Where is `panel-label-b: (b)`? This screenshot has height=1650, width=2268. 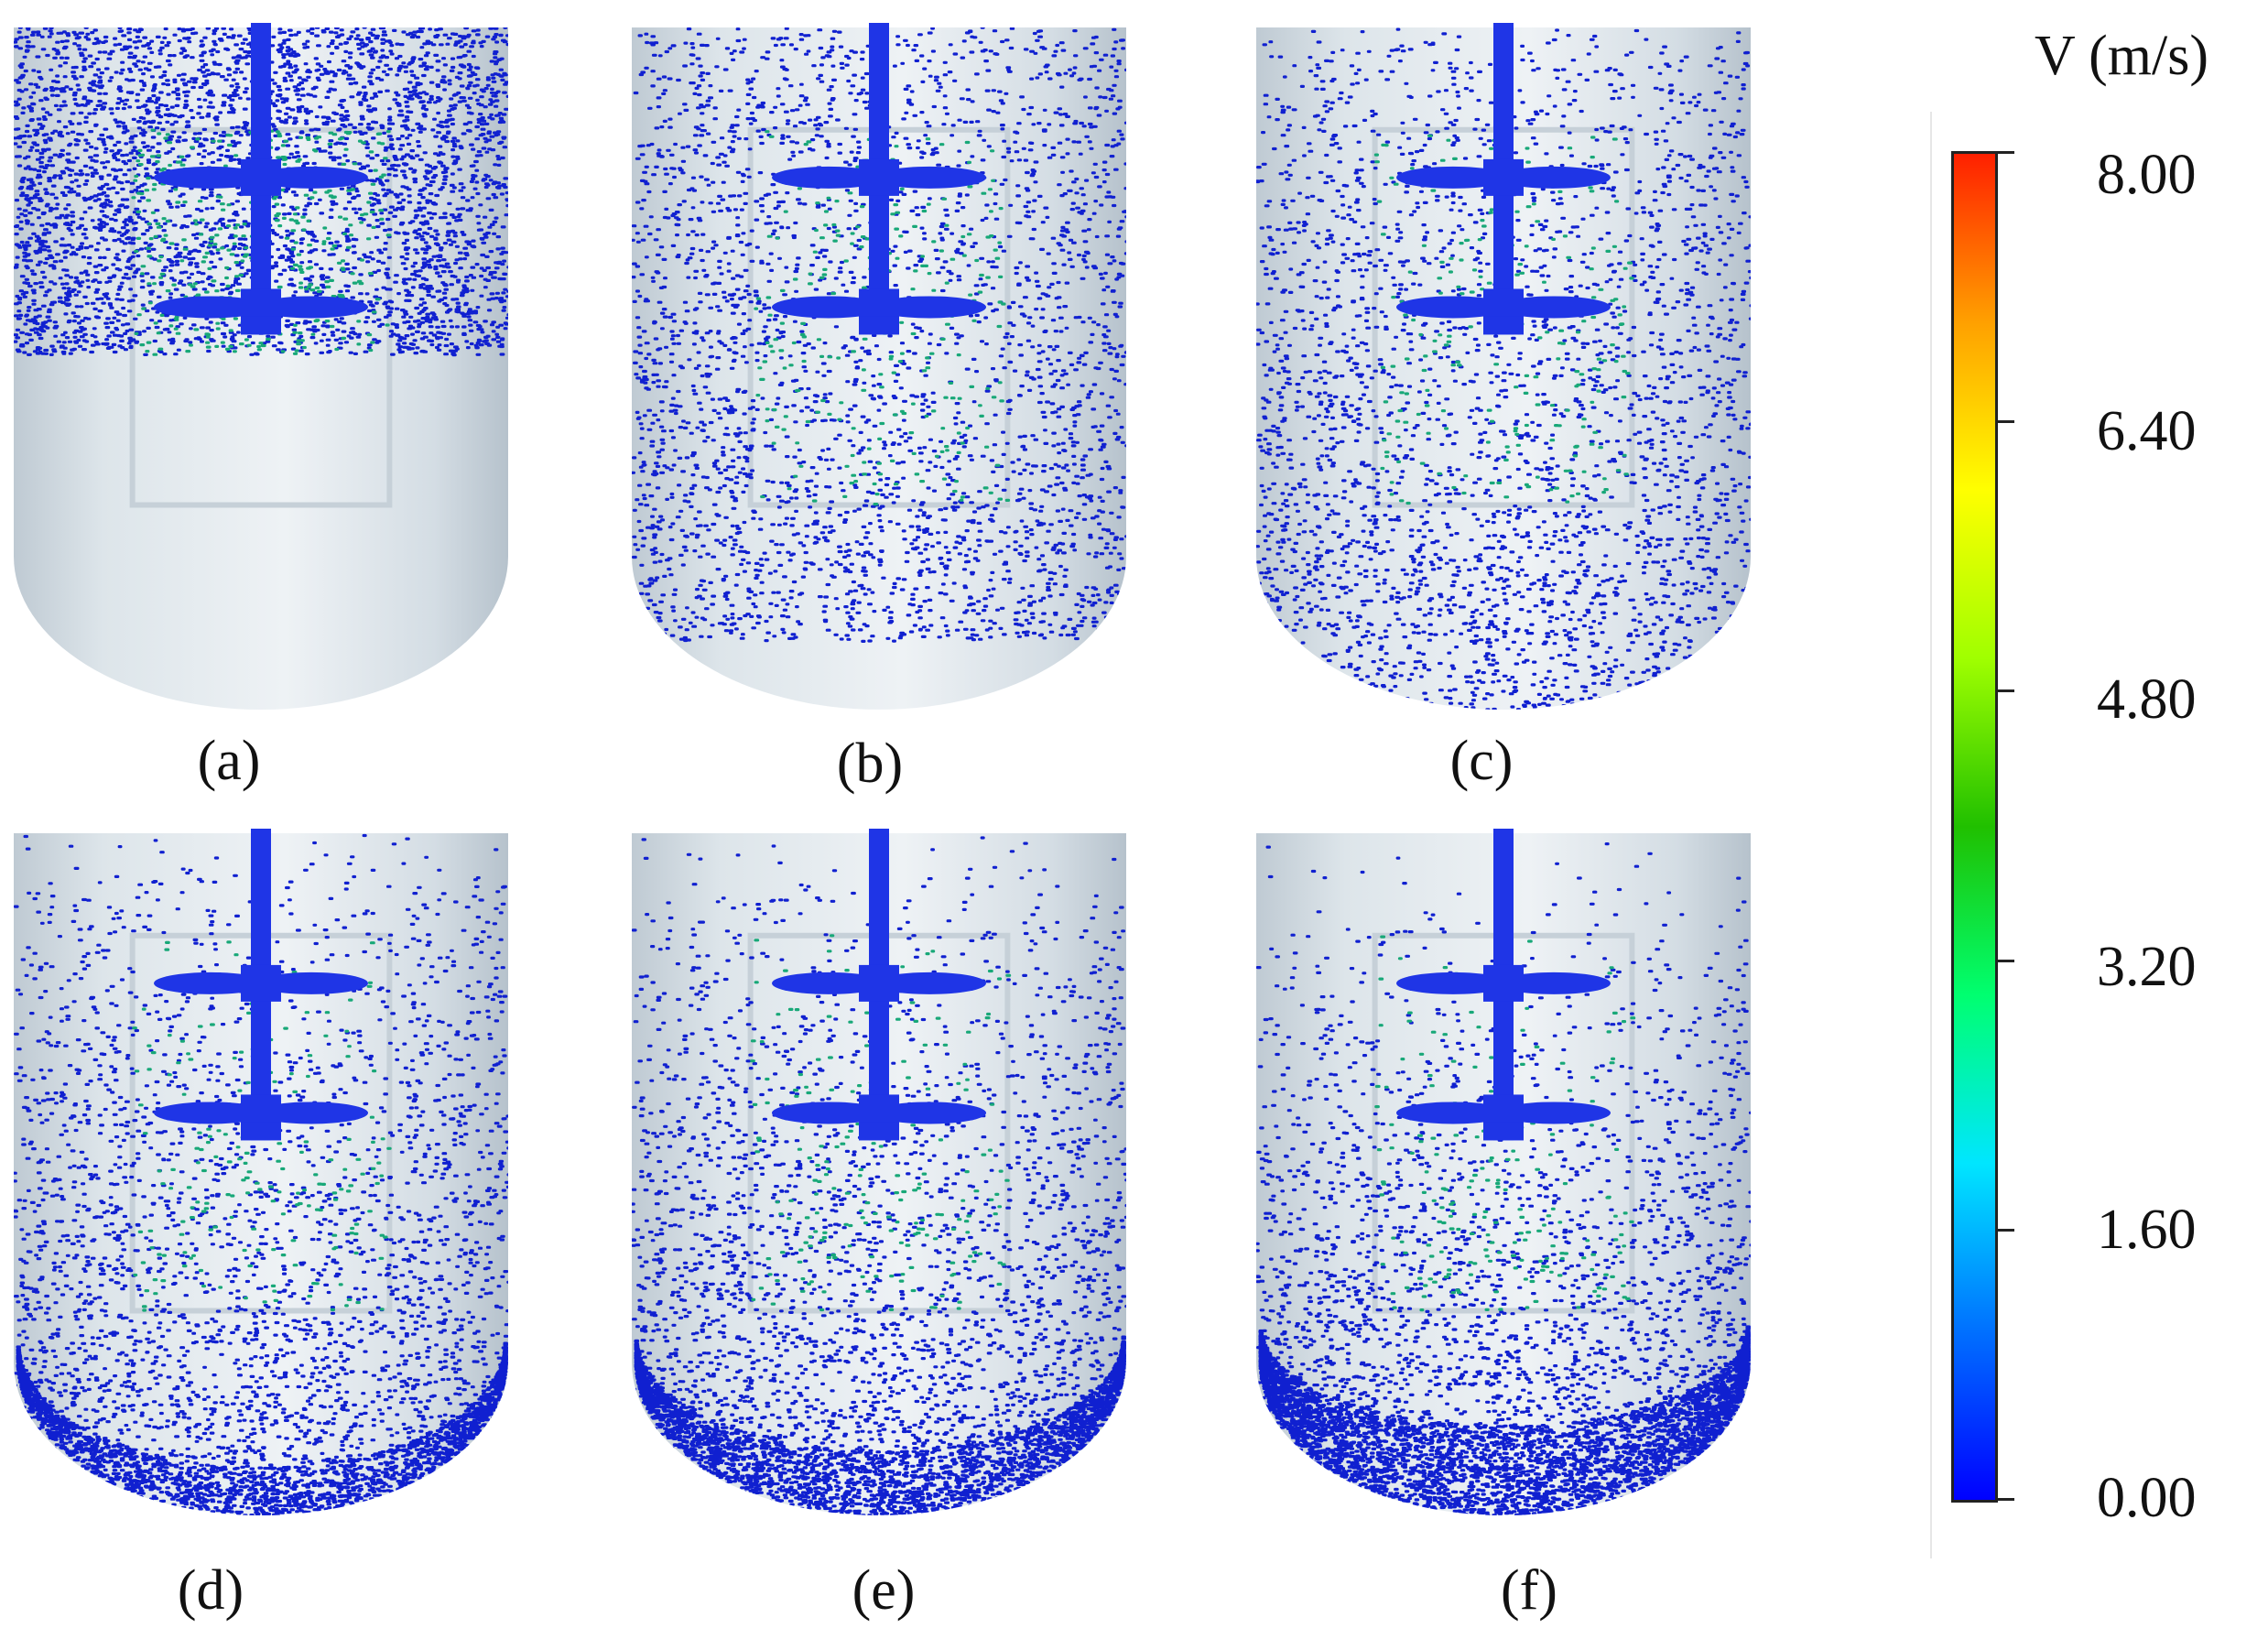
panel-label-b: (b) is located at coordinates (870, 764).